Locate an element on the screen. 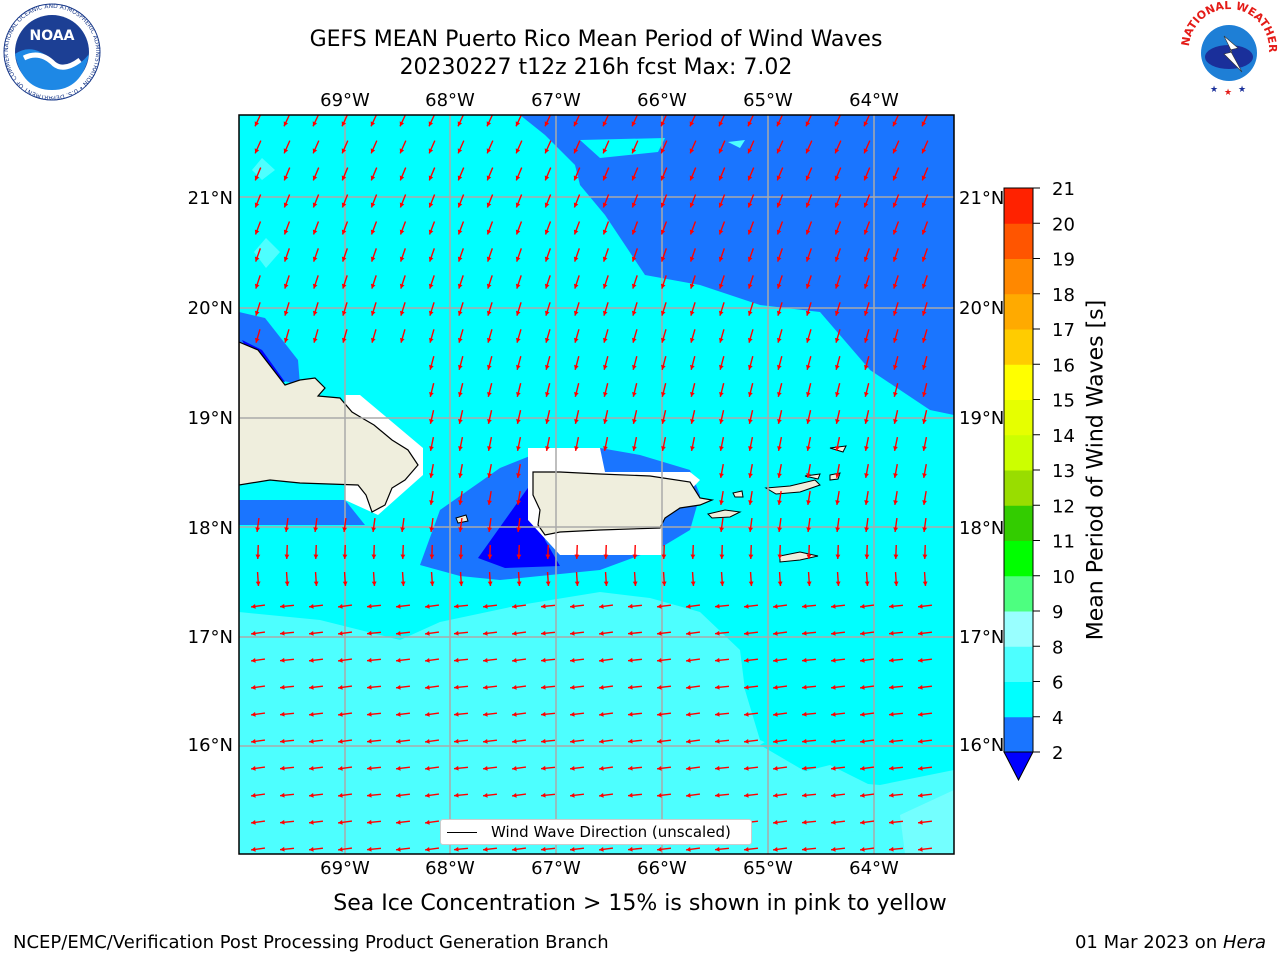  colorbar-tick-label: 15 is located at coordinates (1063, 401).